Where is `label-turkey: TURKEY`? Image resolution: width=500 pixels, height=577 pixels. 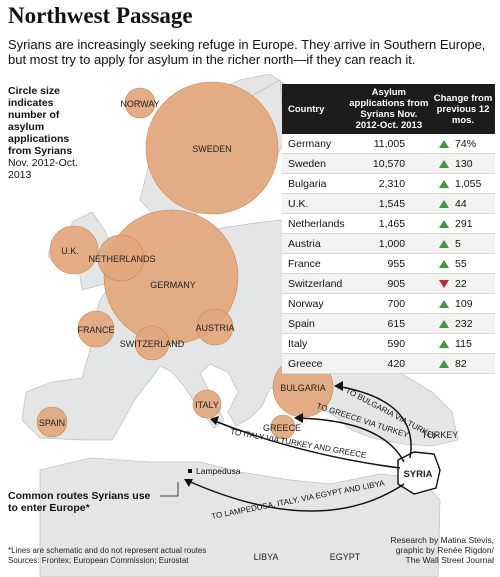
label-turkey: TURKEY is located at coordinates (440, 435).